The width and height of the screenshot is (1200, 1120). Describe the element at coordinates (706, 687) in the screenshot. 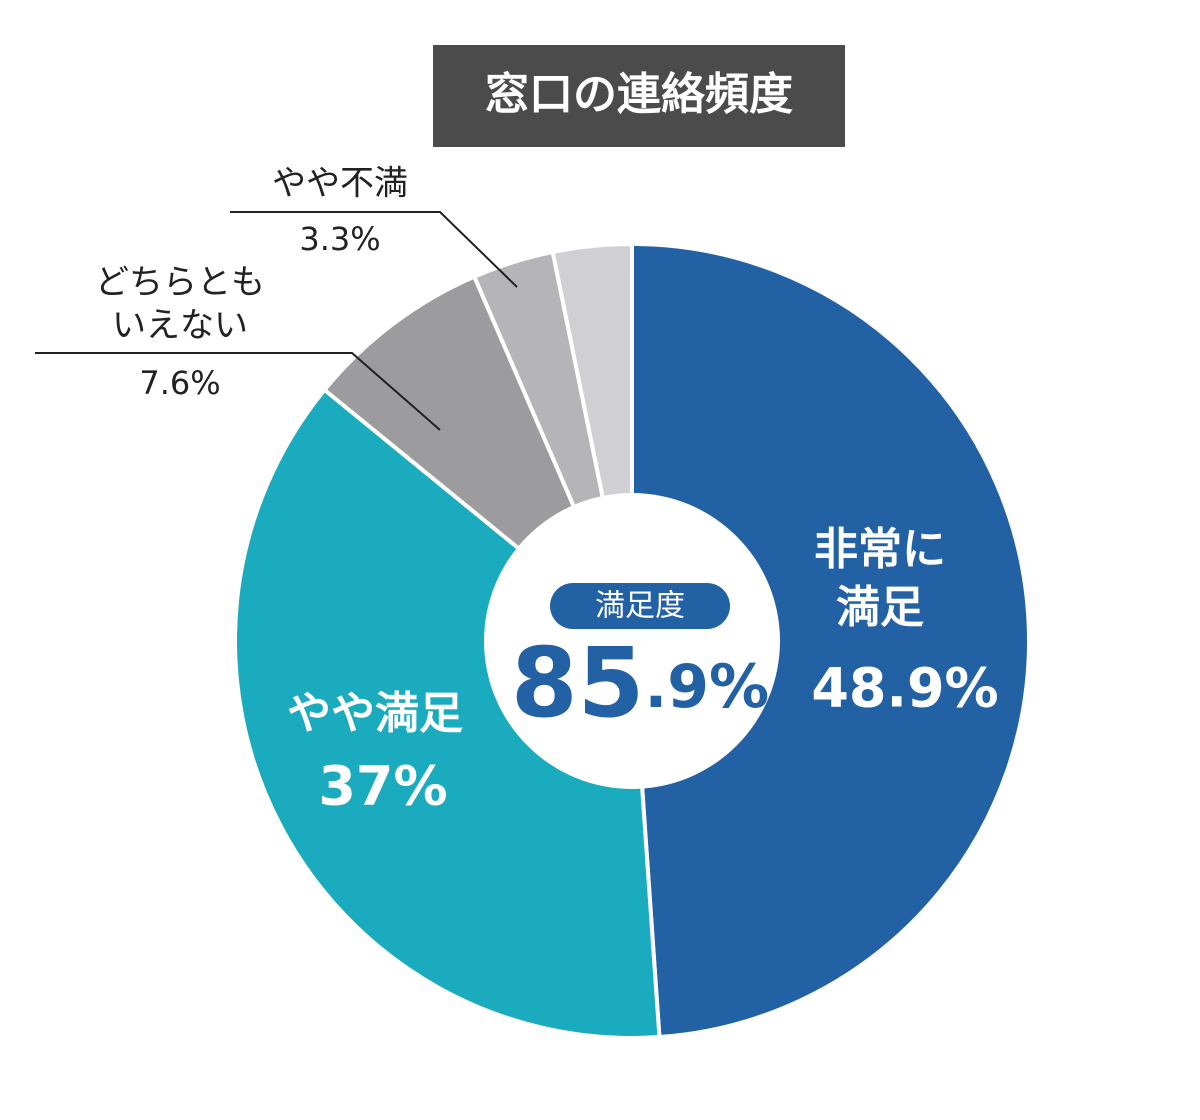

I see `center-value-rest: .9%` at that location.